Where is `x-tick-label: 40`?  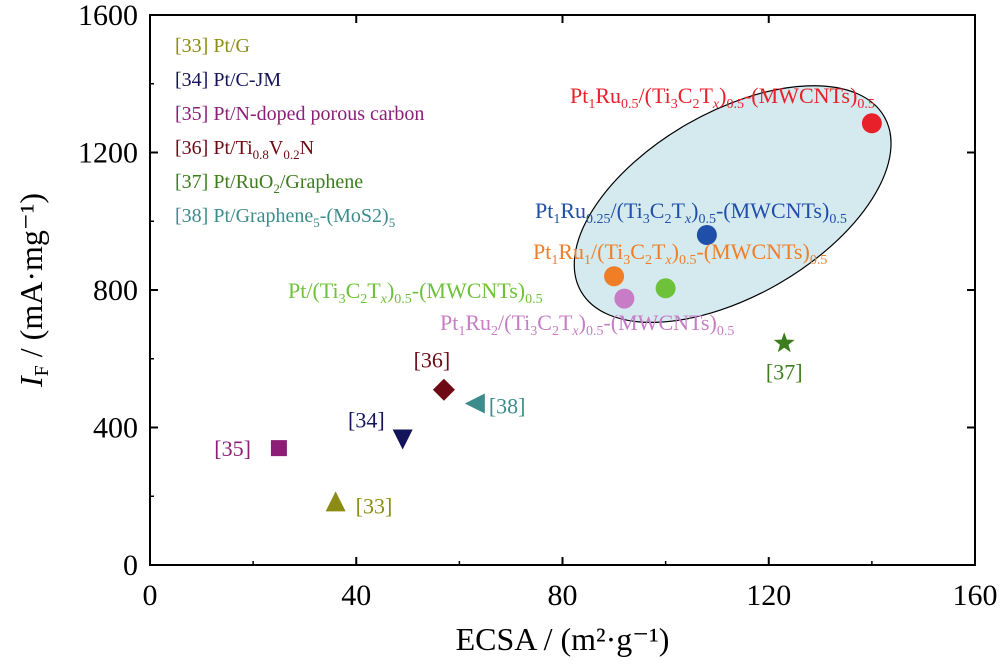 x-tick-label: 40 is located at coordinates (356, 595).